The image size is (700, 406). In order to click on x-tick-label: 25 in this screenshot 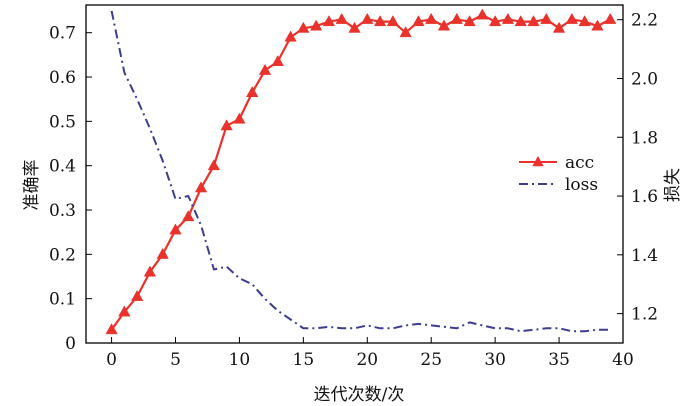, I will do `click(431, 360)`.